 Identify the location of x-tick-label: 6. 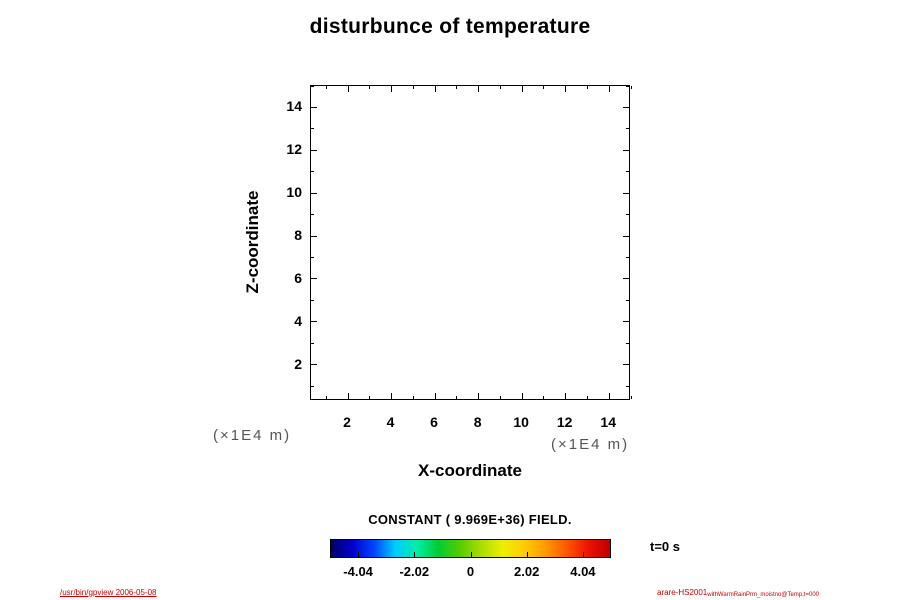
(434, 422).